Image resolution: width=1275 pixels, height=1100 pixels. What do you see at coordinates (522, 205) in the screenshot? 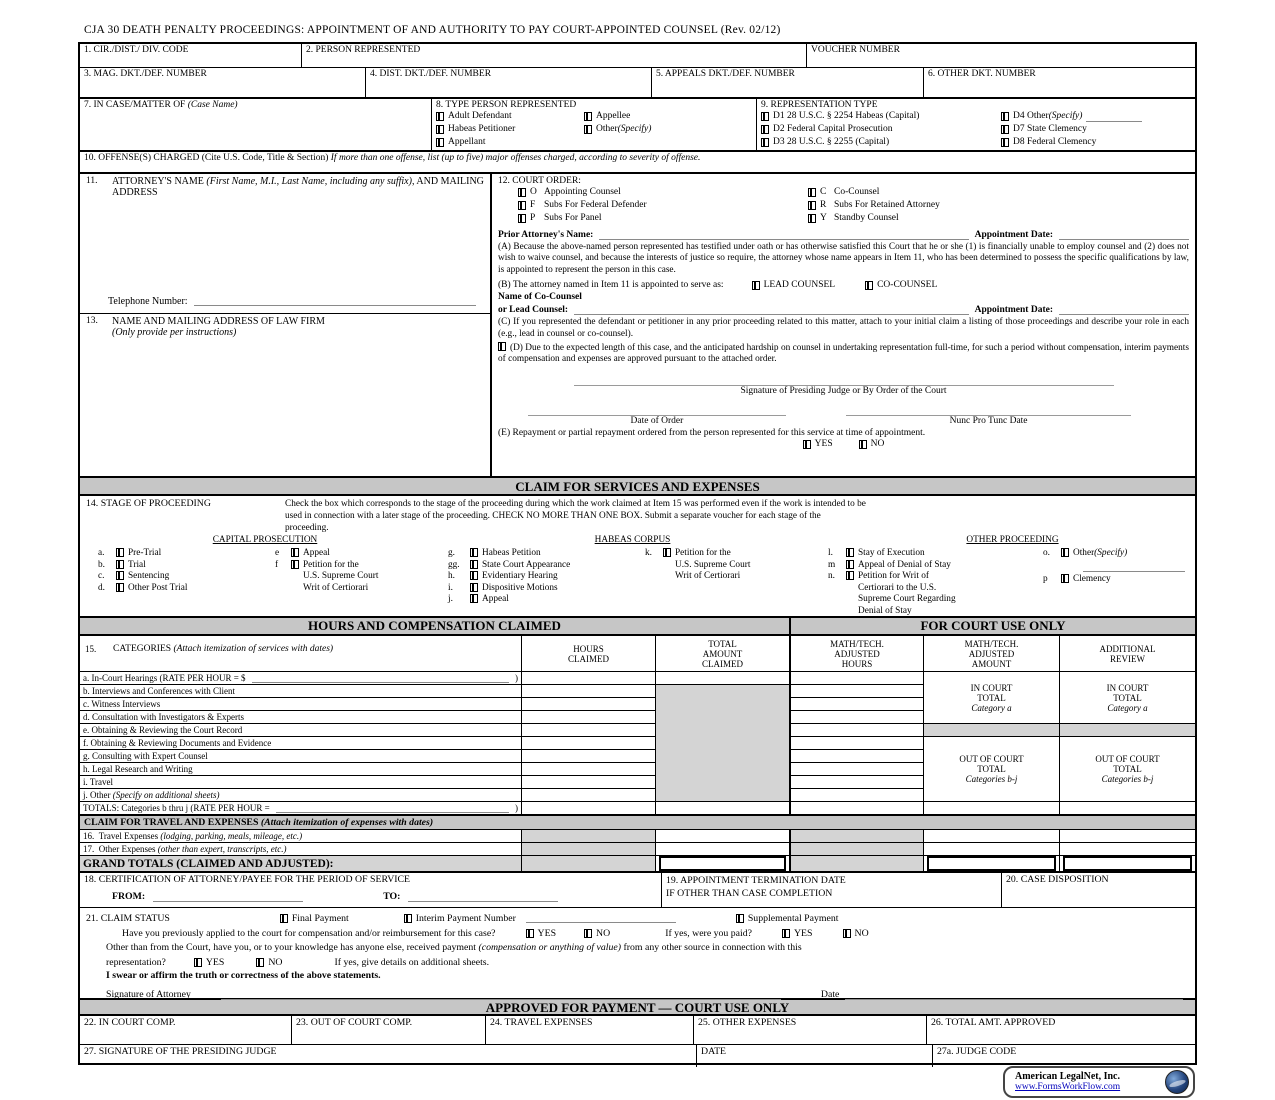
I see `checkbox-subs-federal-defender` at bounding box center [522, 205].